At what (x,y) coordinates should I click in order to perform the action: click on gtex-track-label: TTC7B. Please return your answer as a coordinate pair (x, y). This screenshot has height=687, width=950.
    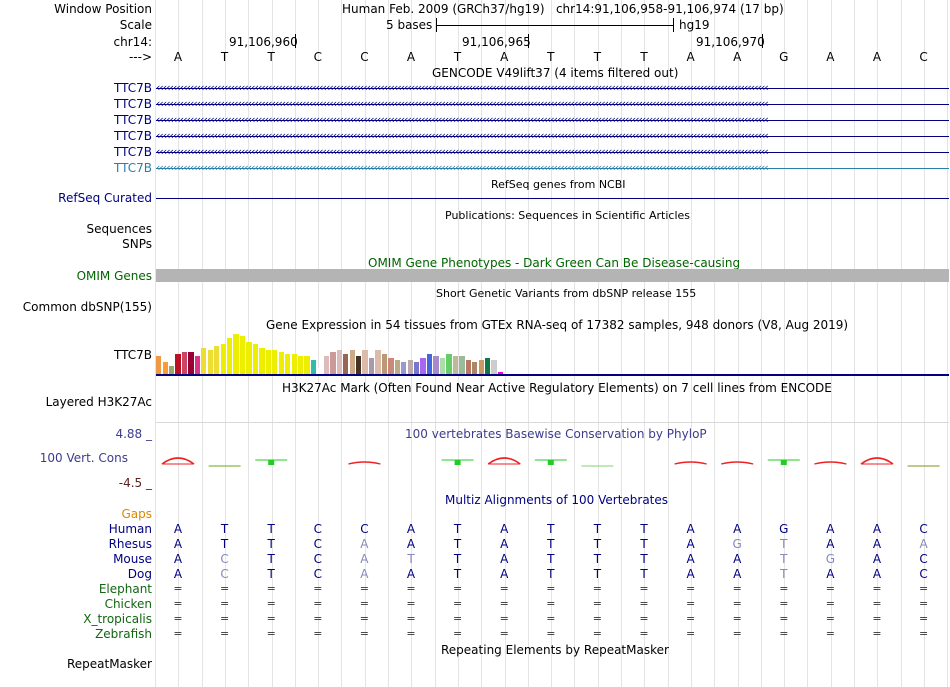
    Looking at the image, I should click on (133, 355).